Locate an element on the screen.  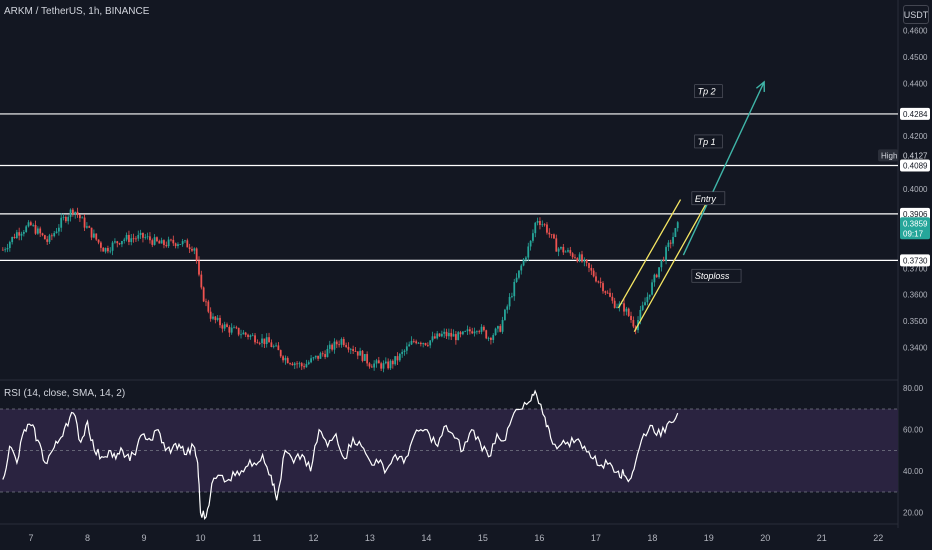
arrow-shaft is located at coordinates (723, 168).